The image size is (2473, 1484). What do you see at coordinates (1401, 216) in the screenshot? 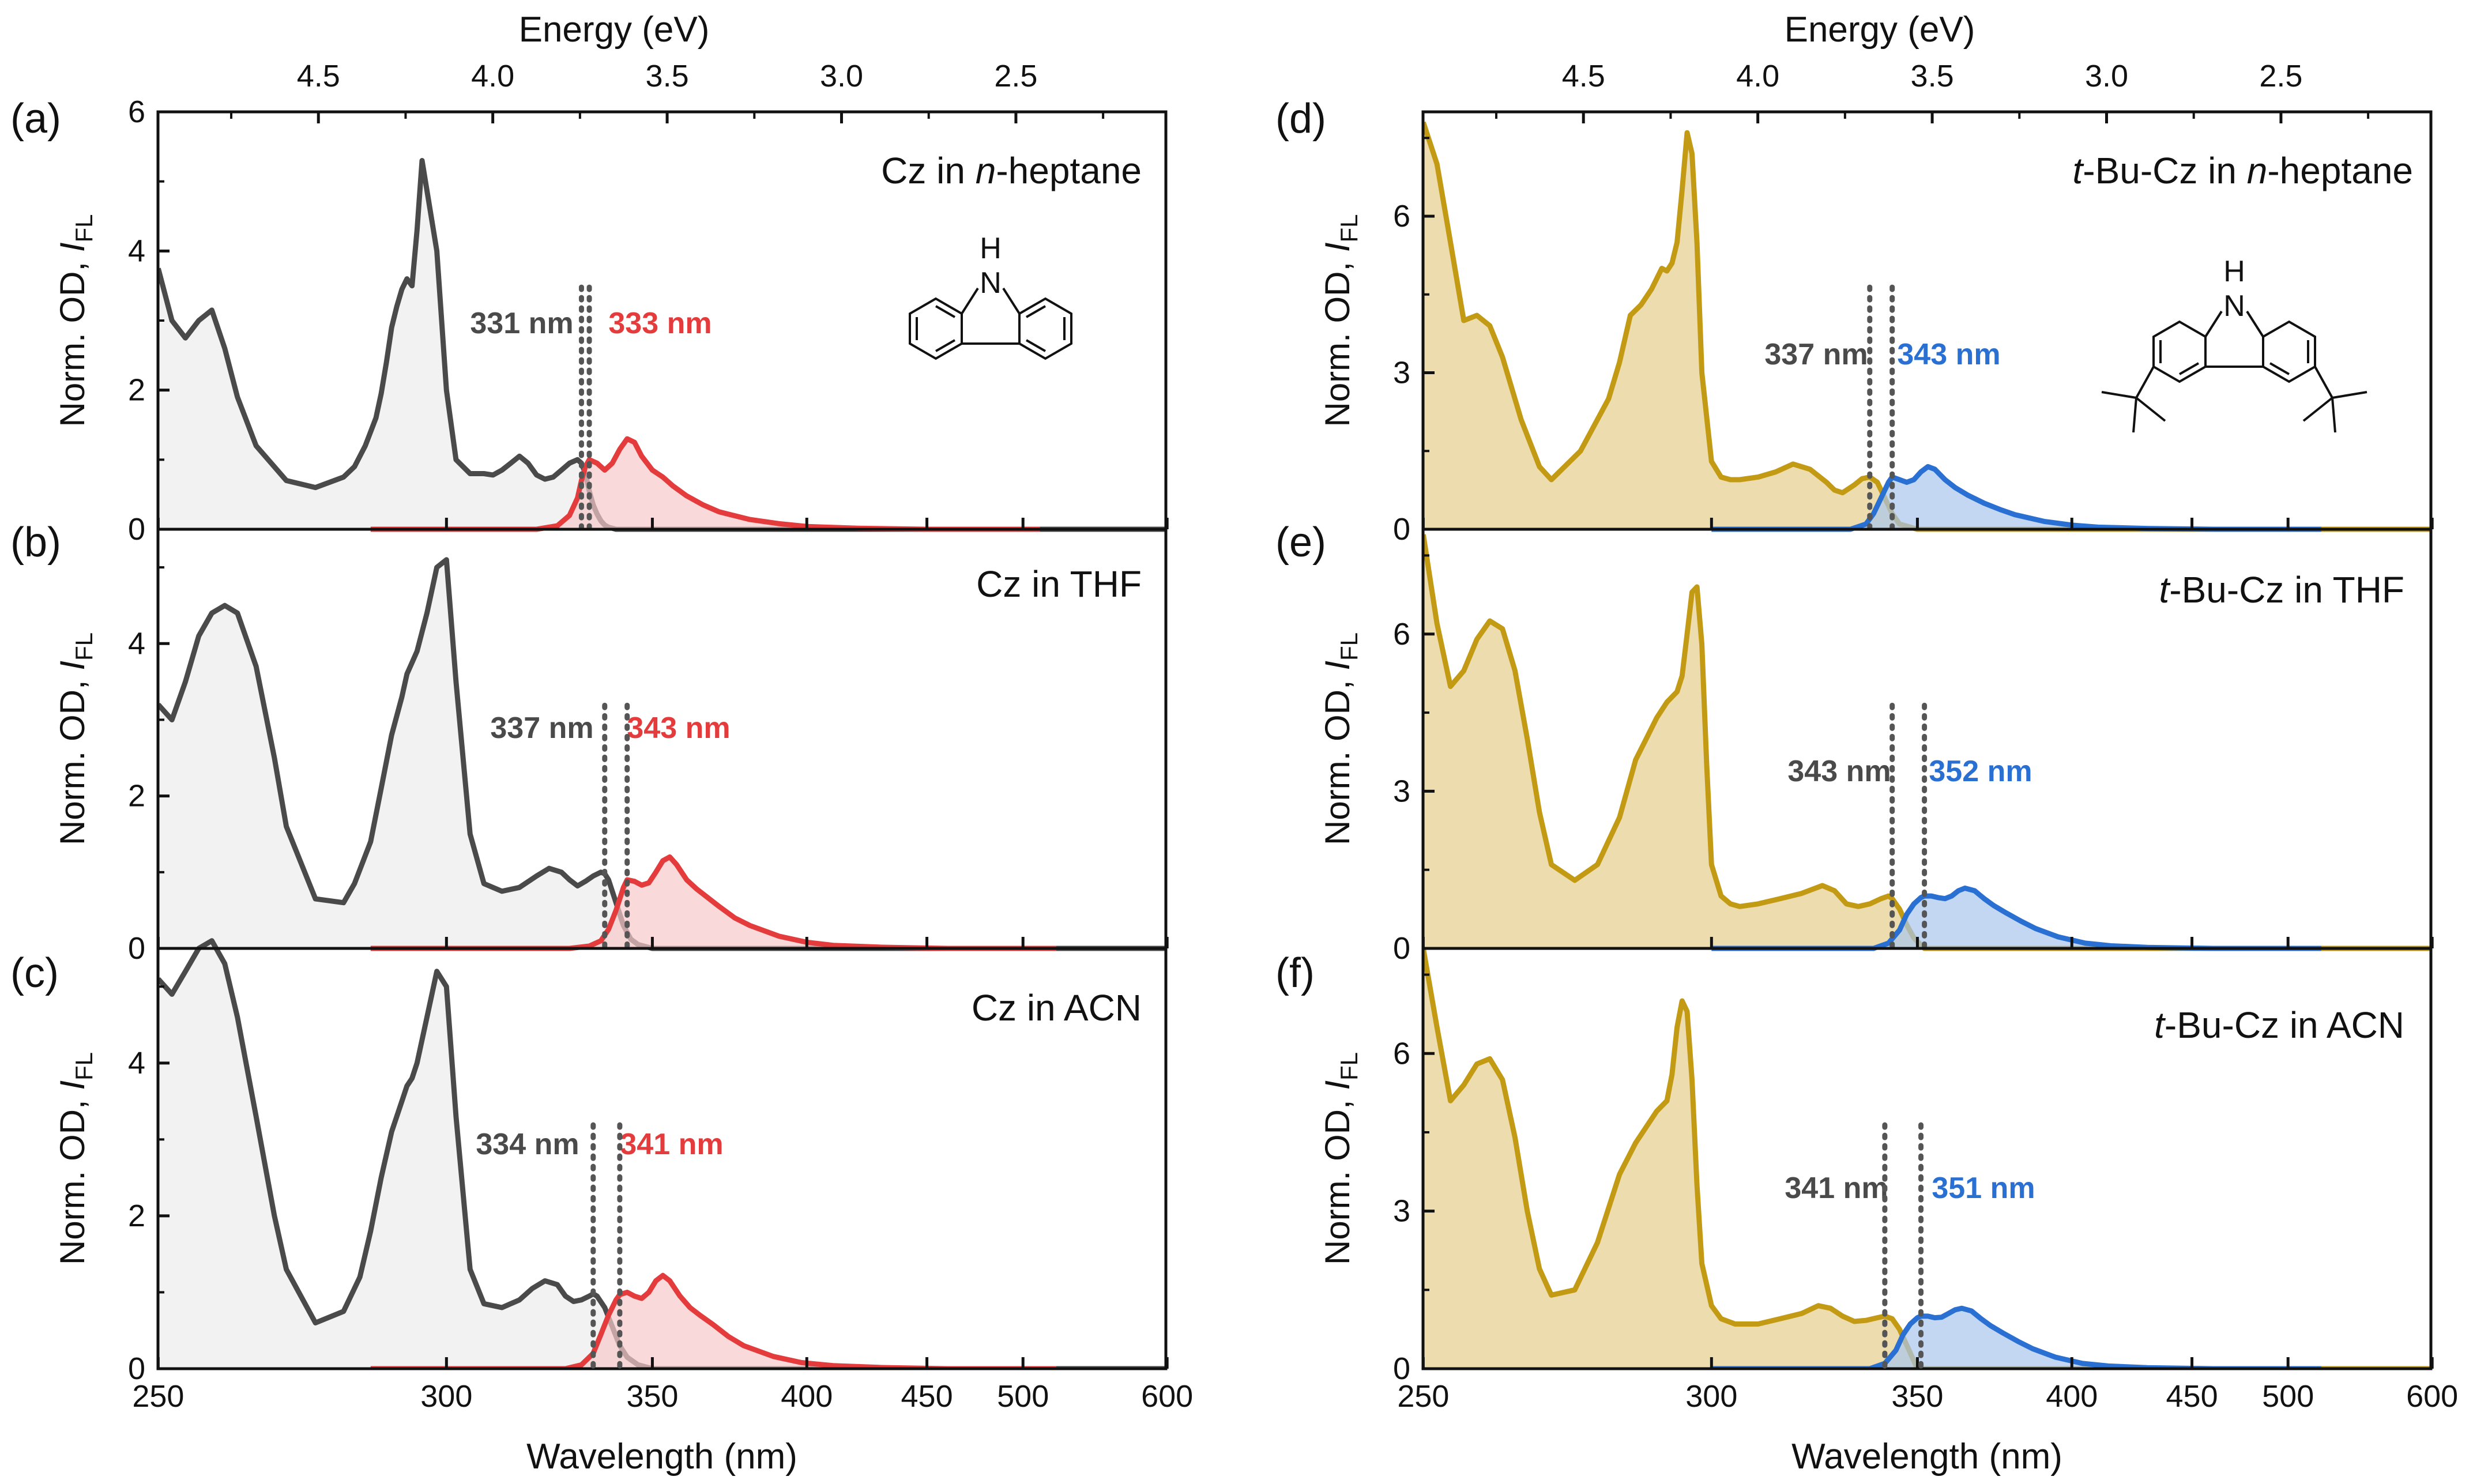
I see `panel-d-y-tick-label: 6` at bounding box center [1401, 216].